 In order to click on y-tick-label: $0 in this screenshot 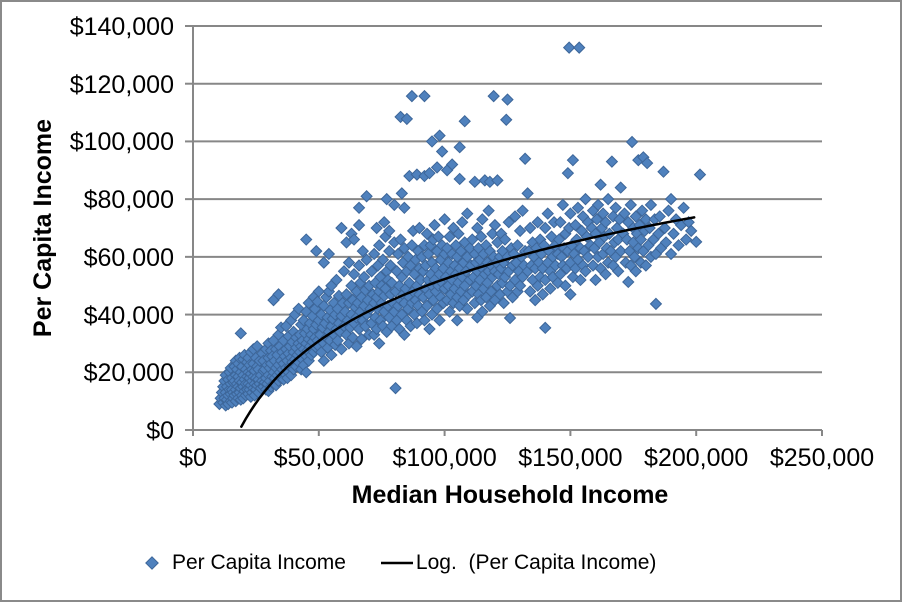, I will do `click(160, 431)`.